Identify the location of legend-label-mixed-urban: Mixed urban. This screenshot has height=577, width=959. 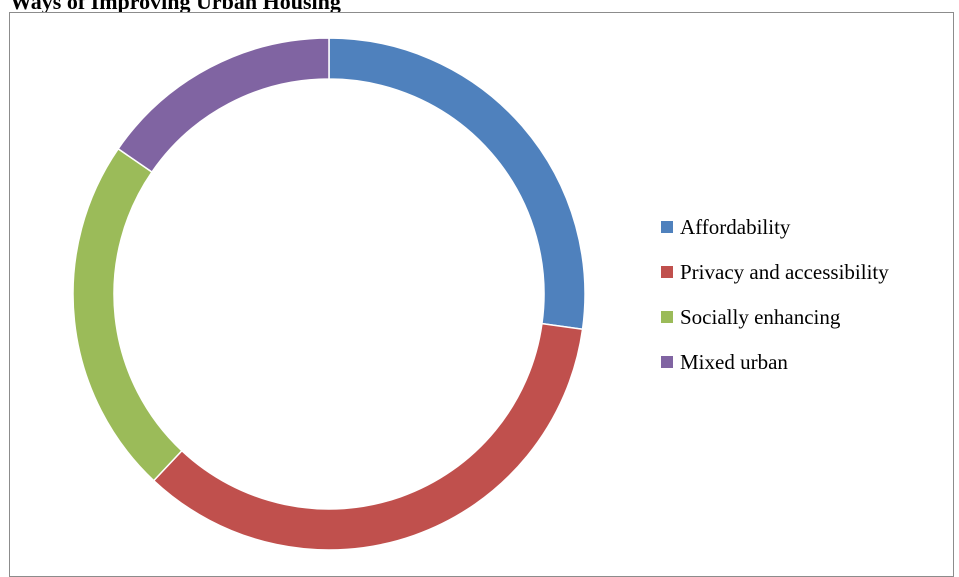
(734, 362).